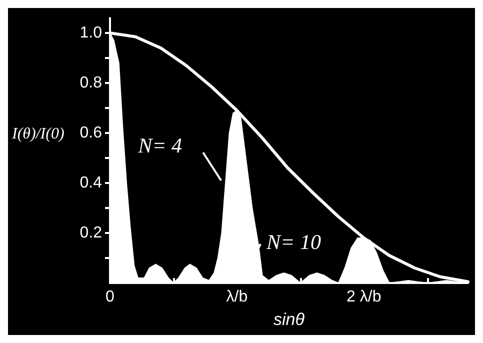  What do you see at coordinates (91, 33) in the screenshot?
I see `y-tick-label: 1.0` at bounding box center [91, 33].